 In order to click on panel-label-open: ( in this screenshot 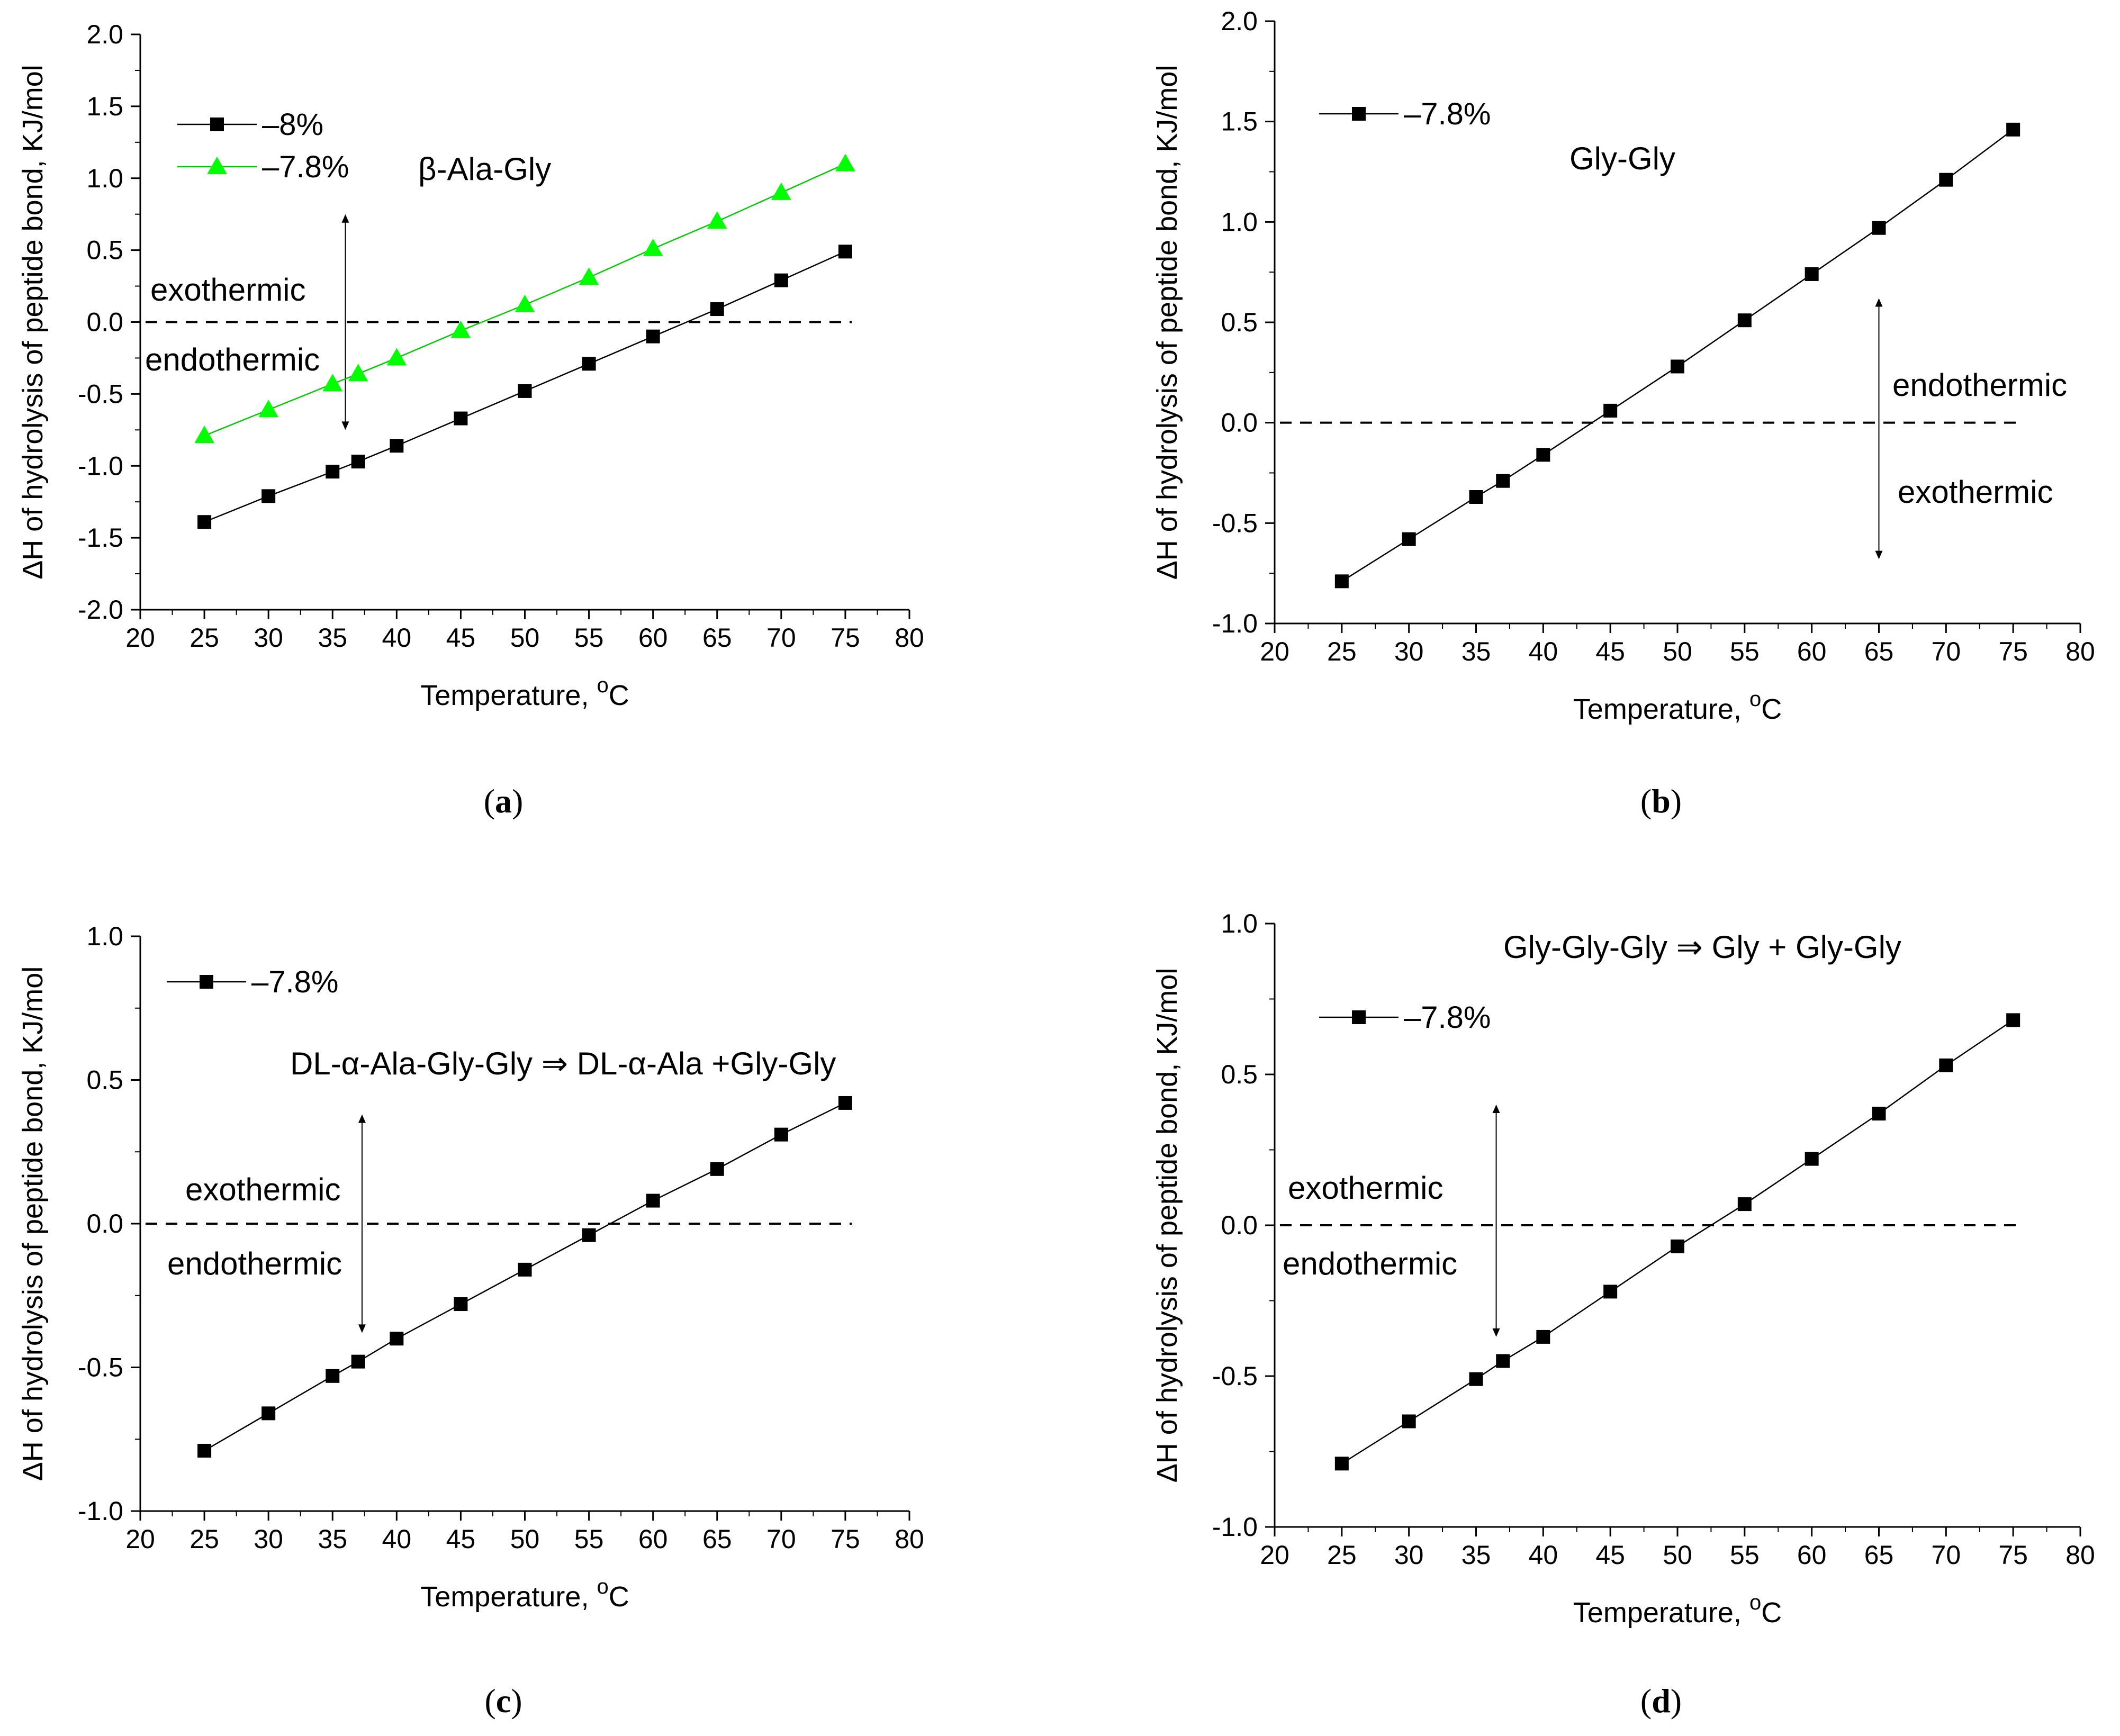, I will do `click(489, 801)`.